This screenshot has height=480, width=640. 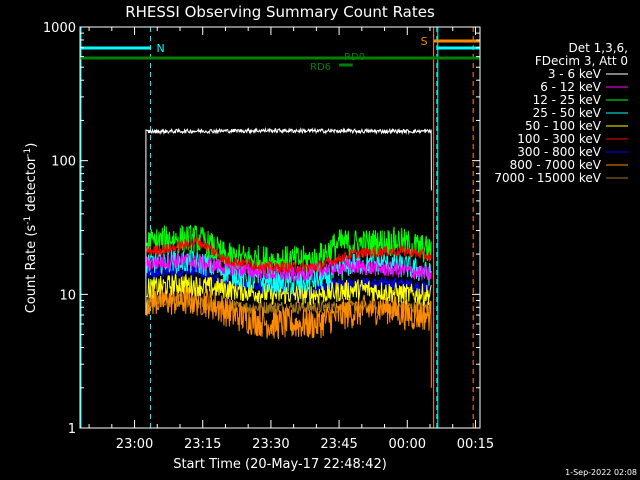 What do you see at coordinates (288, 267) in the screenshot?
I see `series-line-6-12-kev` at bounding box center [288, 267].